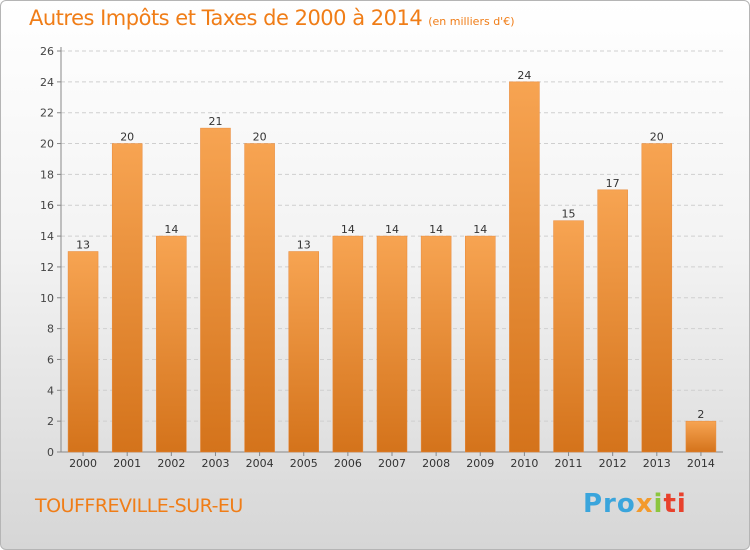 Image resolution: width=750 pixels, height=550 pixels. Describe the element at coordinates (47, 267) in the screenshot. I see `y-tick-label: 12` at that location.